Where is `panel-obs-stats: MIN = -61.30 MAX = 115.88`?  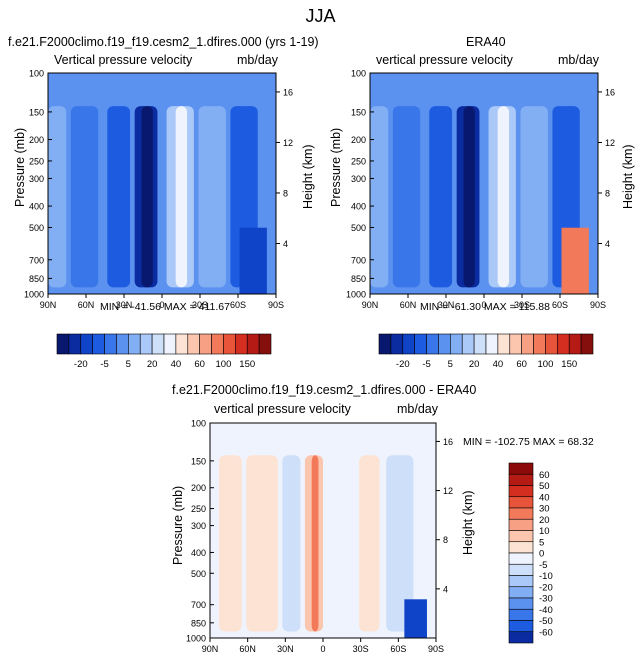 panel-obs-stats: MIN = -61.30 MAX = 115.88 is located at coordinates (485, 307).